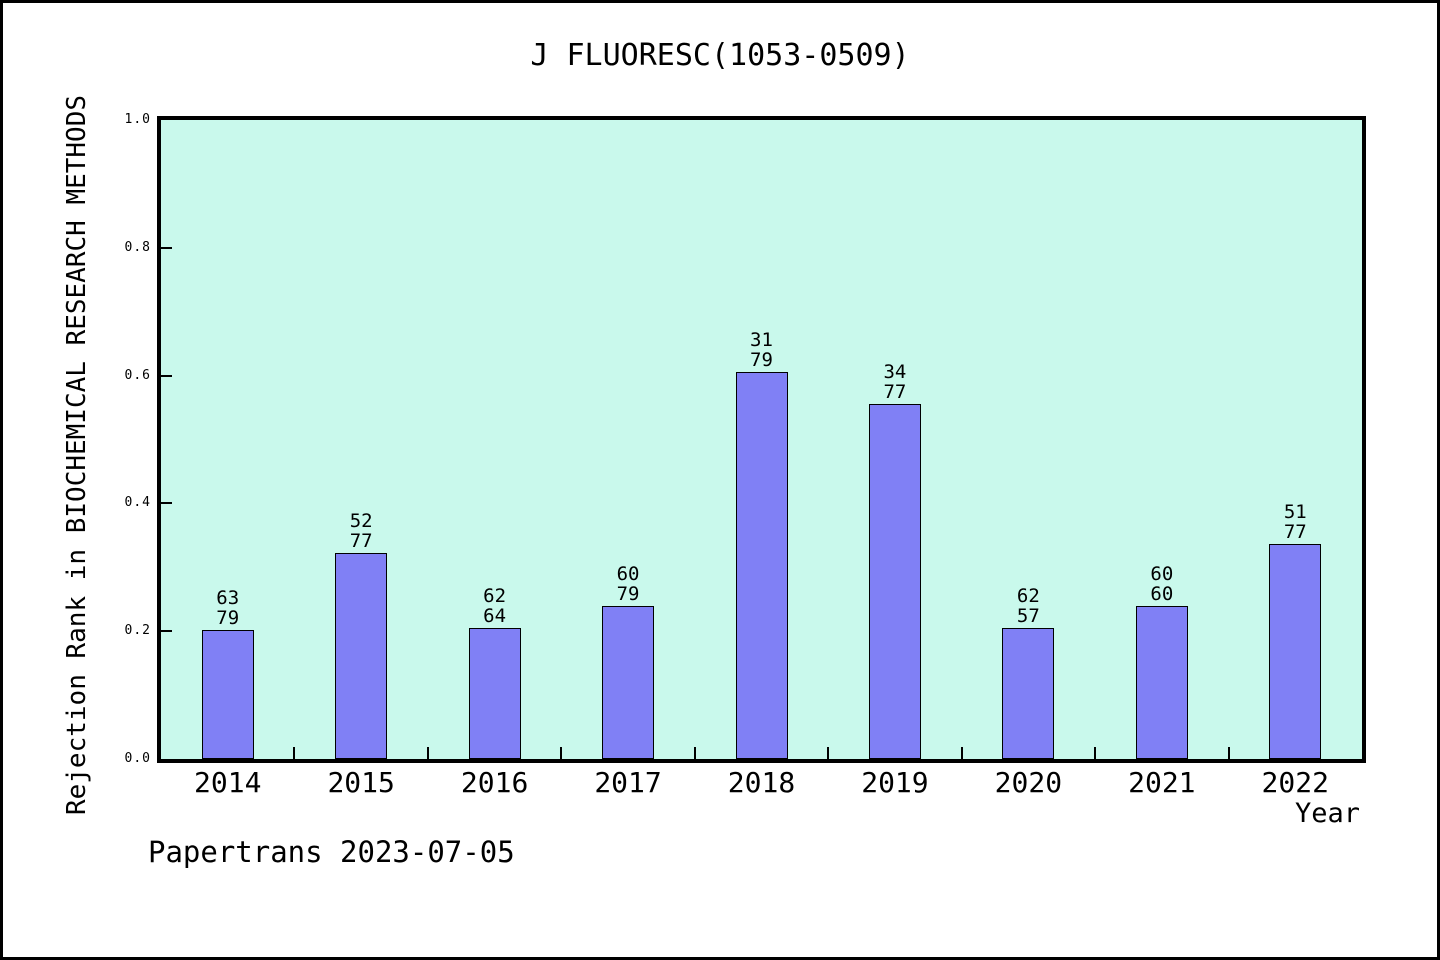 The width and height of the screenshot is (1440, 960). Describe the element at coordinates (137, 758) in the screenshot. I see `y-tick-label: 0.0` at that location.